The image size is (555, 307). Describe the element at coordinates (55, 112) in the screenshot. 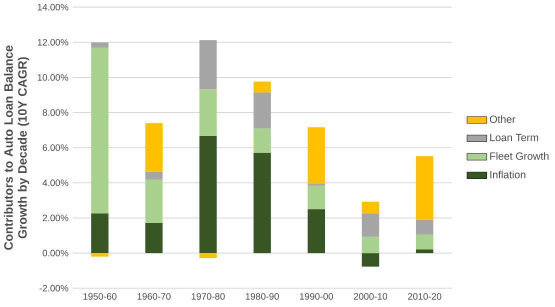

I see `y-tick-label: 8.00%` at that location.